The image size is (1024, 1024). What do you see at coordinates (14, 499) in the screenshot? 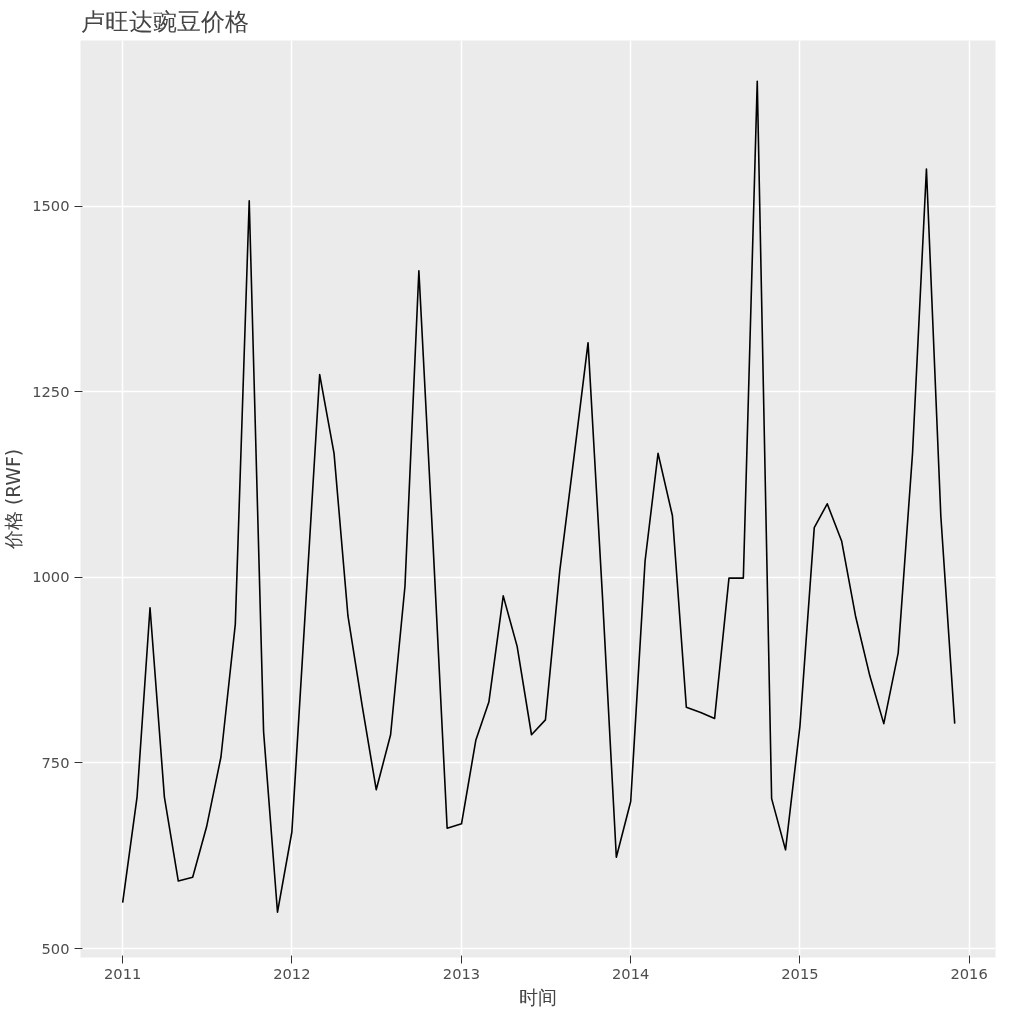
I see `y-axis-title: 价格 (RWF)` at bounding box center [14, 499].